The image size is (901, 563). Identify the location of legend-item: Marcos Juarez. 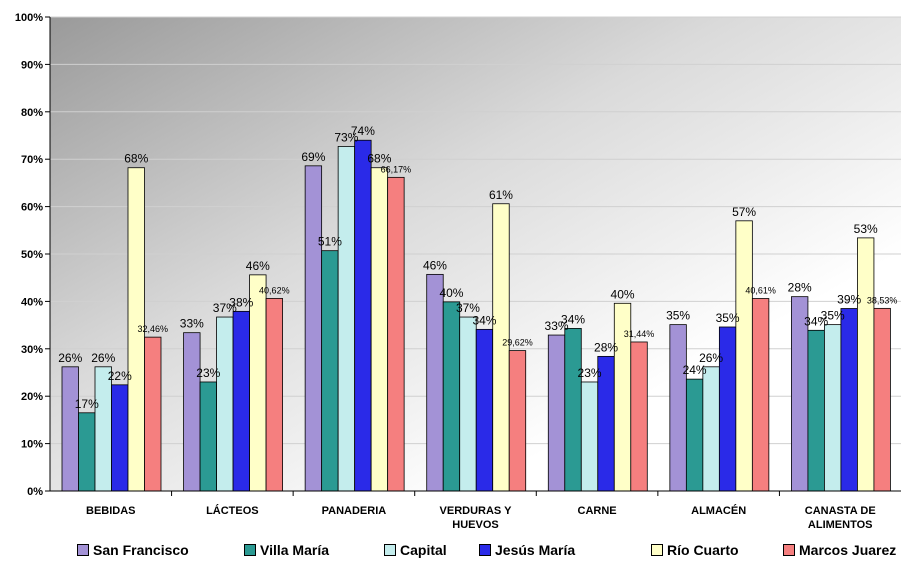
(839, 550).